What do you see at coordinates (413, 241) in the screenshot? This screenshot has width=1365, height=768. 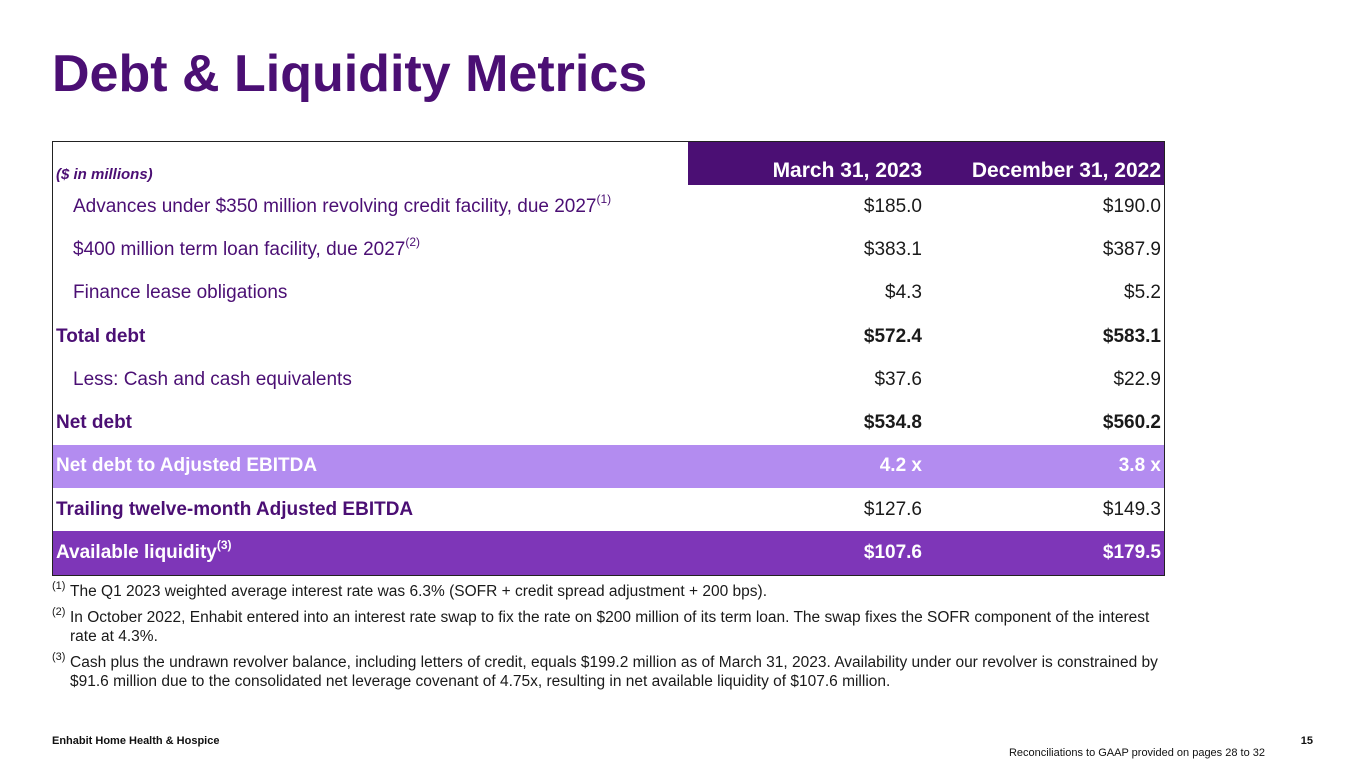 I see `footnote-ref: (2)` at bounding box center [413, 241].